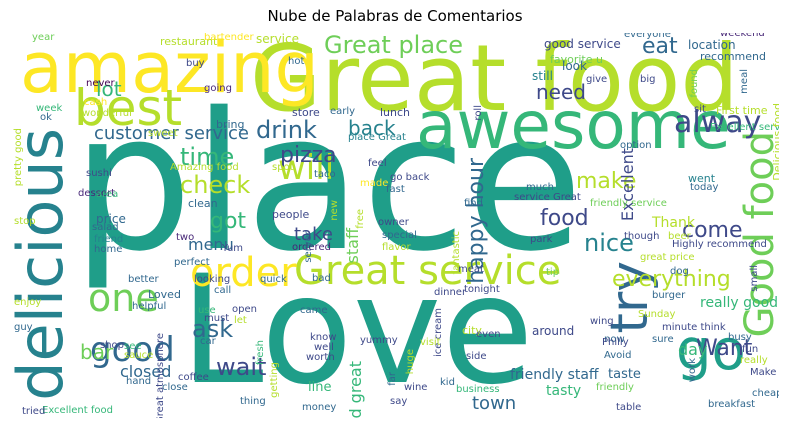 The width and height of the screenshot is (790, 427). What do you see at coordinates (139, 355) in the screenshot?
I see `word-sauce: sauce` at bounding box center [139, 355].